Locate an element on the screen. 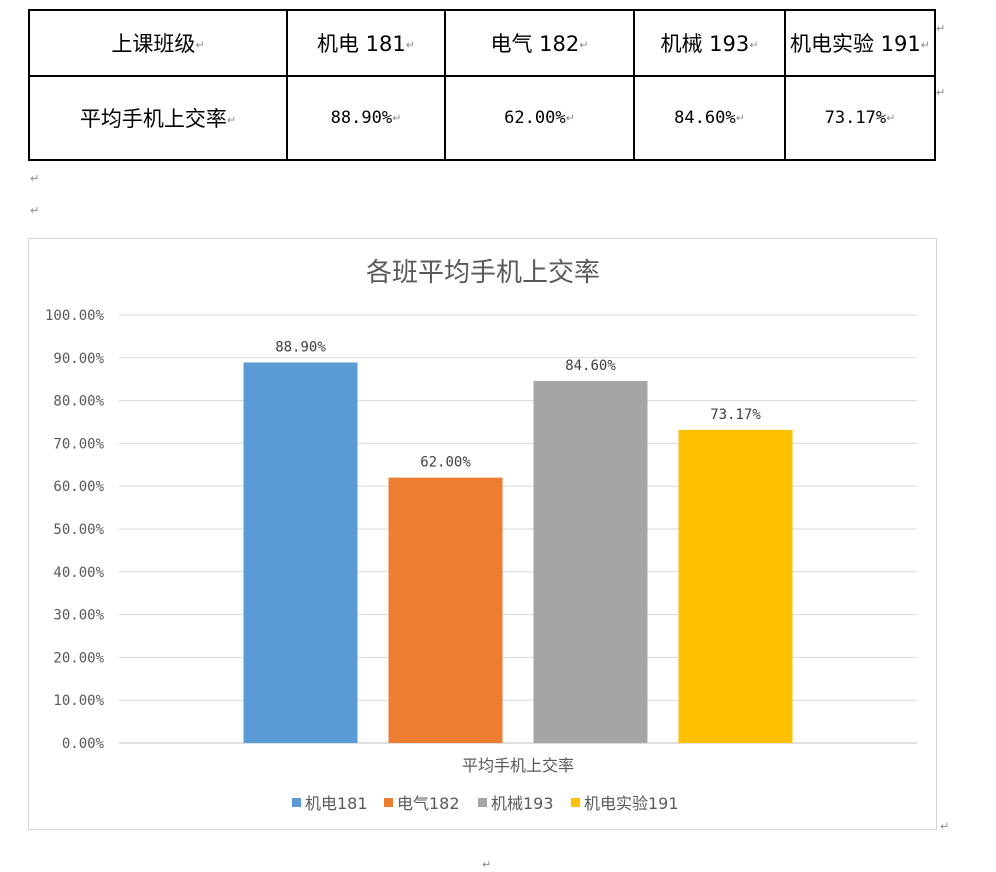  table-cell: 机械 193↵ is located at coordinates (709, 43).